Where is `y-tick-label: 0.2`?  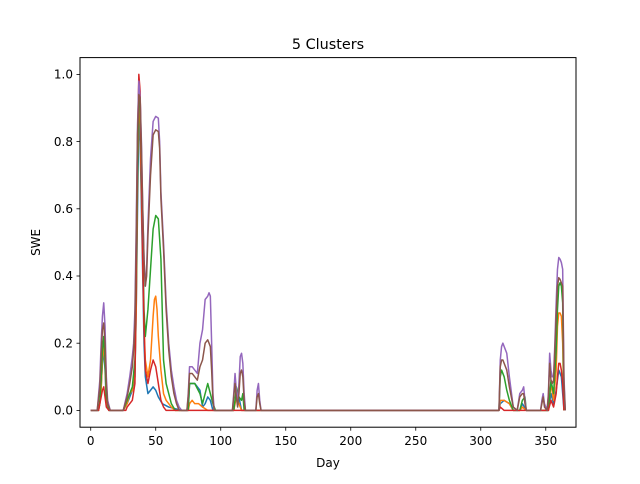
y-tick-label: 0.2 is located at coordinates (63, 343).